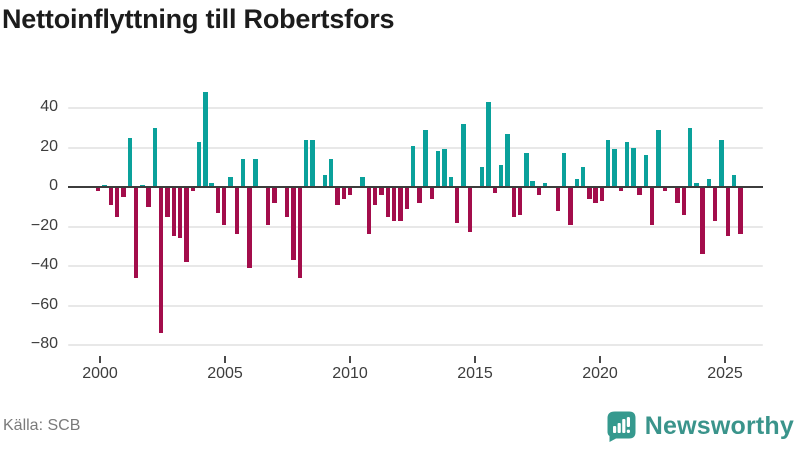 This screenshot has width=800, height=450. Describe the element at coordinates (415, 187) in the screenshot. I see `zero-baseline` at that location.